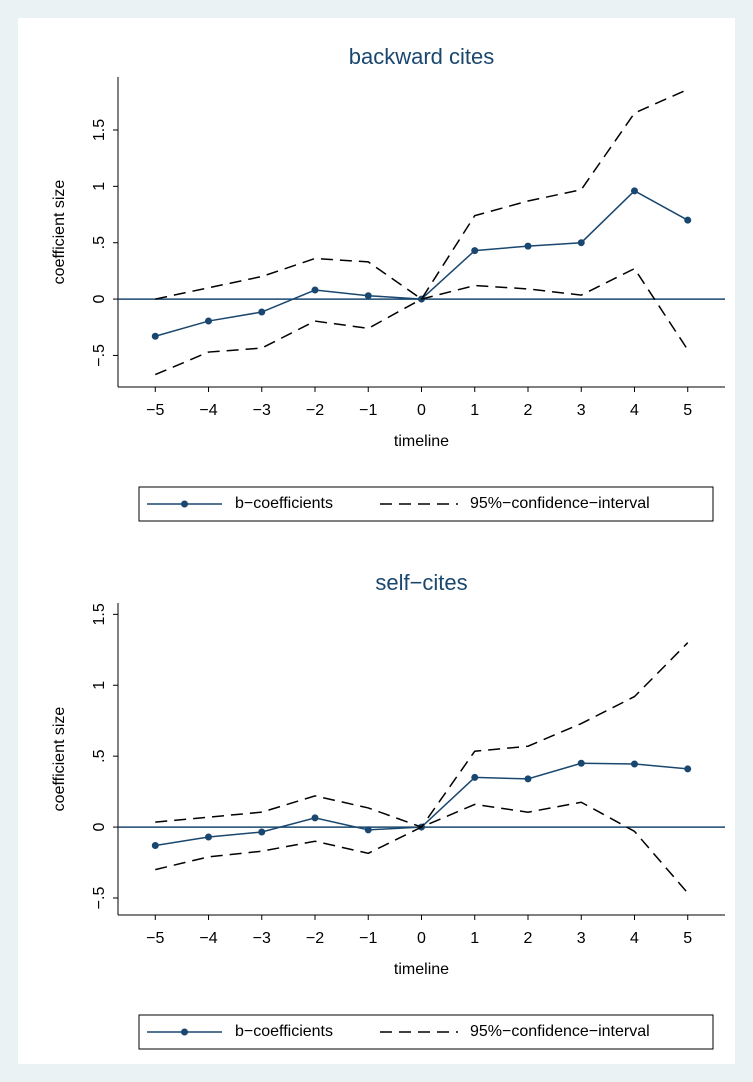 This screenshot has height=1082, width=753. What do you see at coordinates (421, 582) in the screenshot?
I see `chart-title: self−cites` at bounding box center [421, 582].